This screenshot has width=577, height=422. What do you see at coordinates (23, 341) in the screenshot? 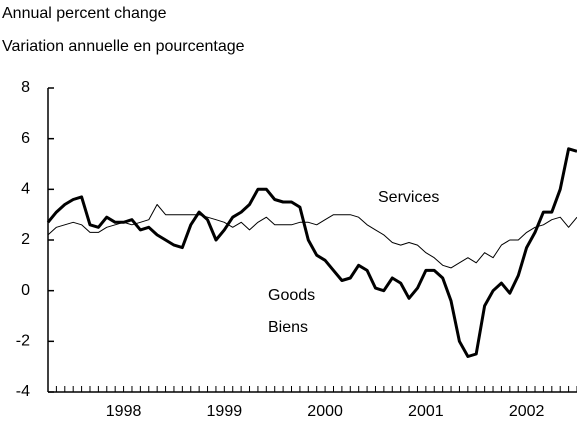
I see `y-tick-label: -2` at bounding box center [23, 341].